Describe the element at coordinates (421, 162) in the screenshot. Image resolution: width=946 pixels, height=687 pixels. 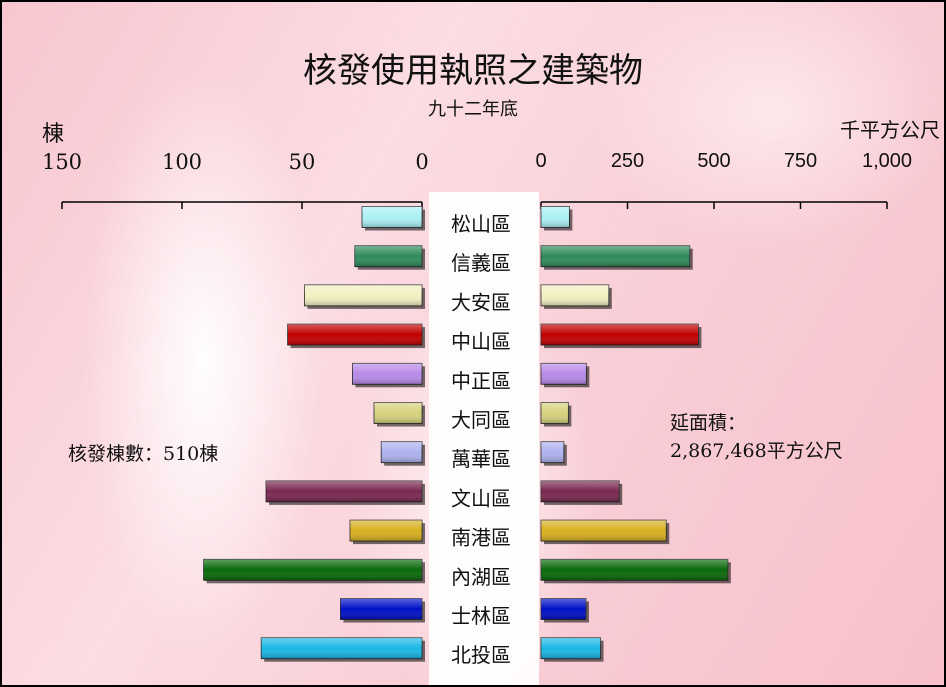
I see `left-tick-label: 0` at that location.